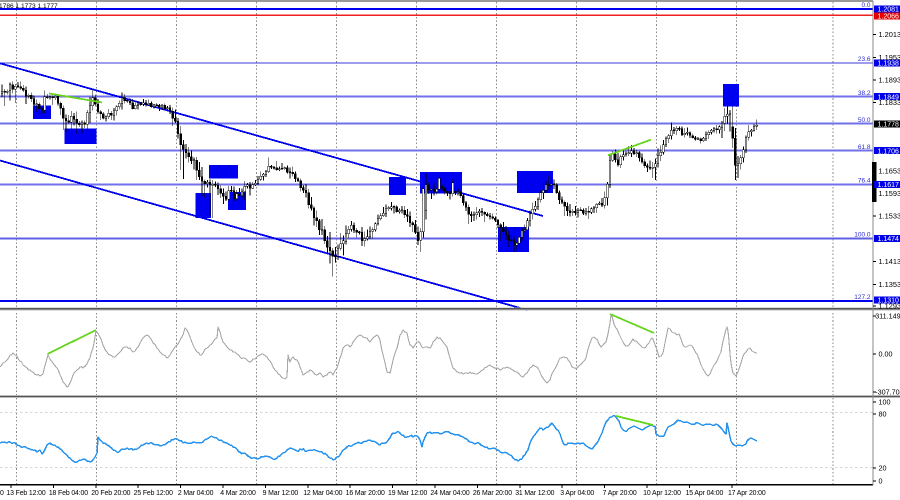 The image size is (900, 500). What do you see at coordinates (864, 93) in the screenshot?
I see `svg-text: 38.2` at bounding box center [864, 93].